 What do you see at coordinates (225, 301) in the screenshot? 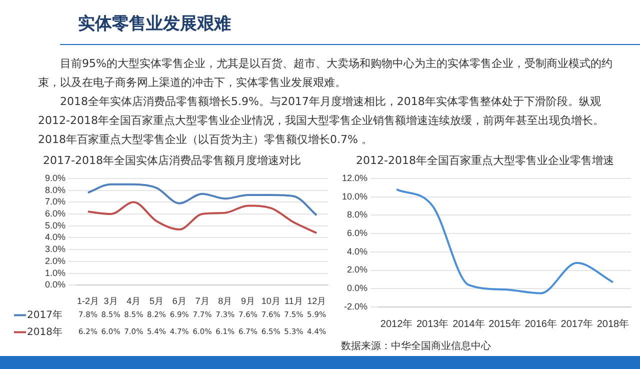
I see `x-tick-label: 8月` at bounding box center [225, 301].